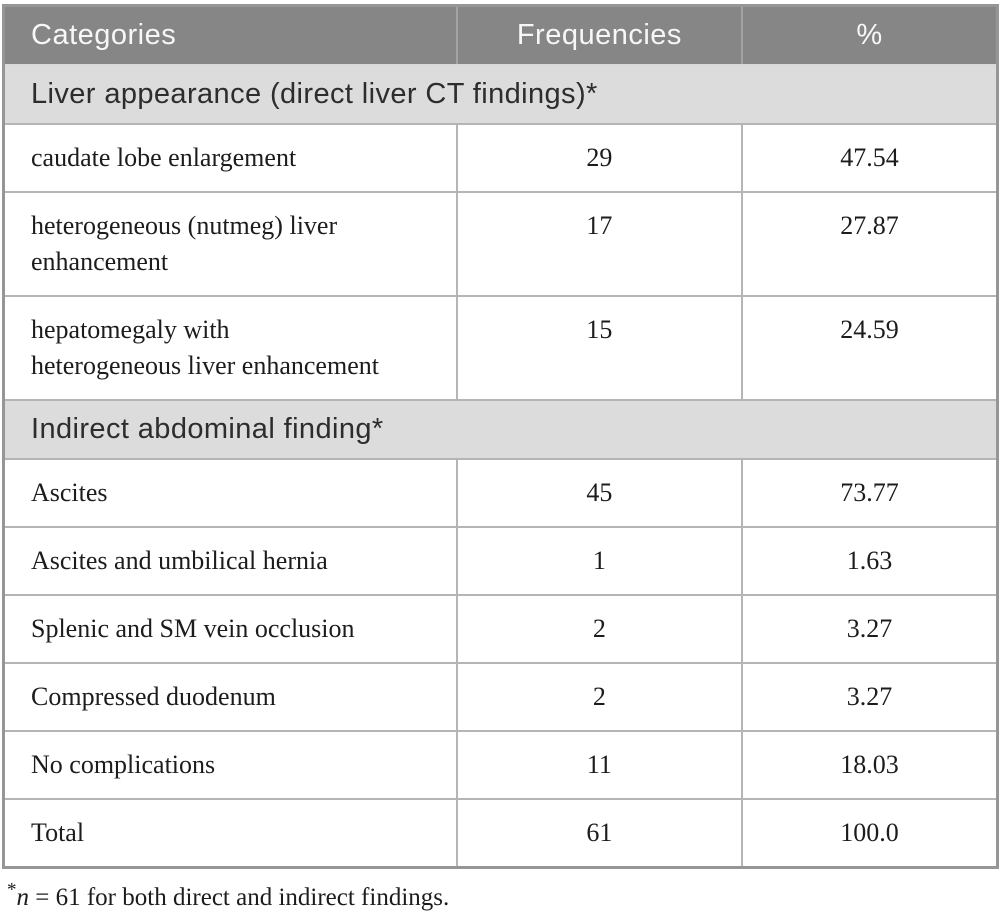  Describe the element at coordinates (230, 158) in the screenshot. I see `category-cell: caudate lobe enlargement` at that location.